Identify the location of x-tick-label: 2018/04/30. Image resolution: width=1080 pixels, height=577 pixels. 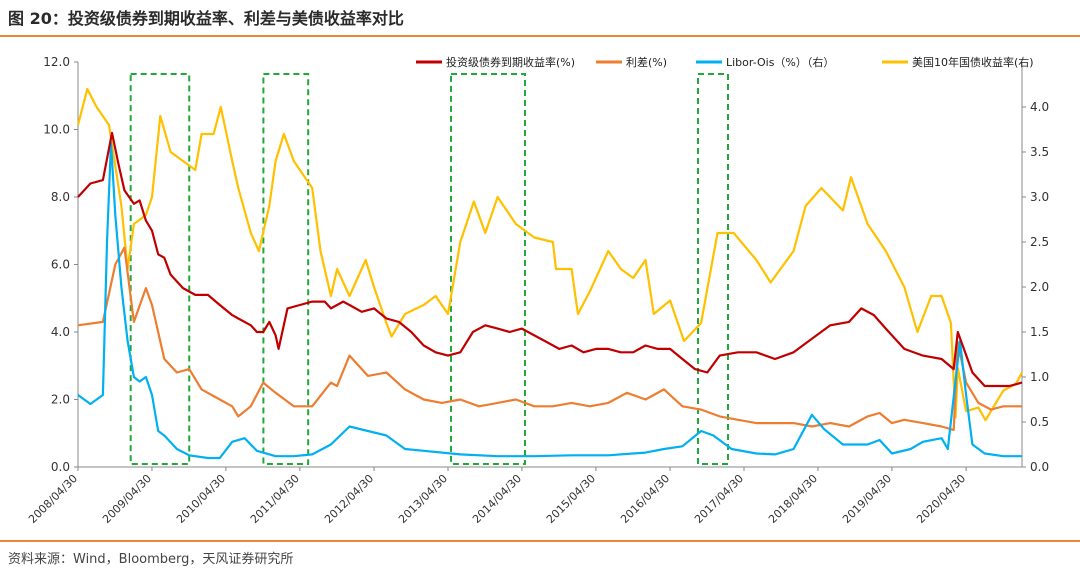
(793, 499).